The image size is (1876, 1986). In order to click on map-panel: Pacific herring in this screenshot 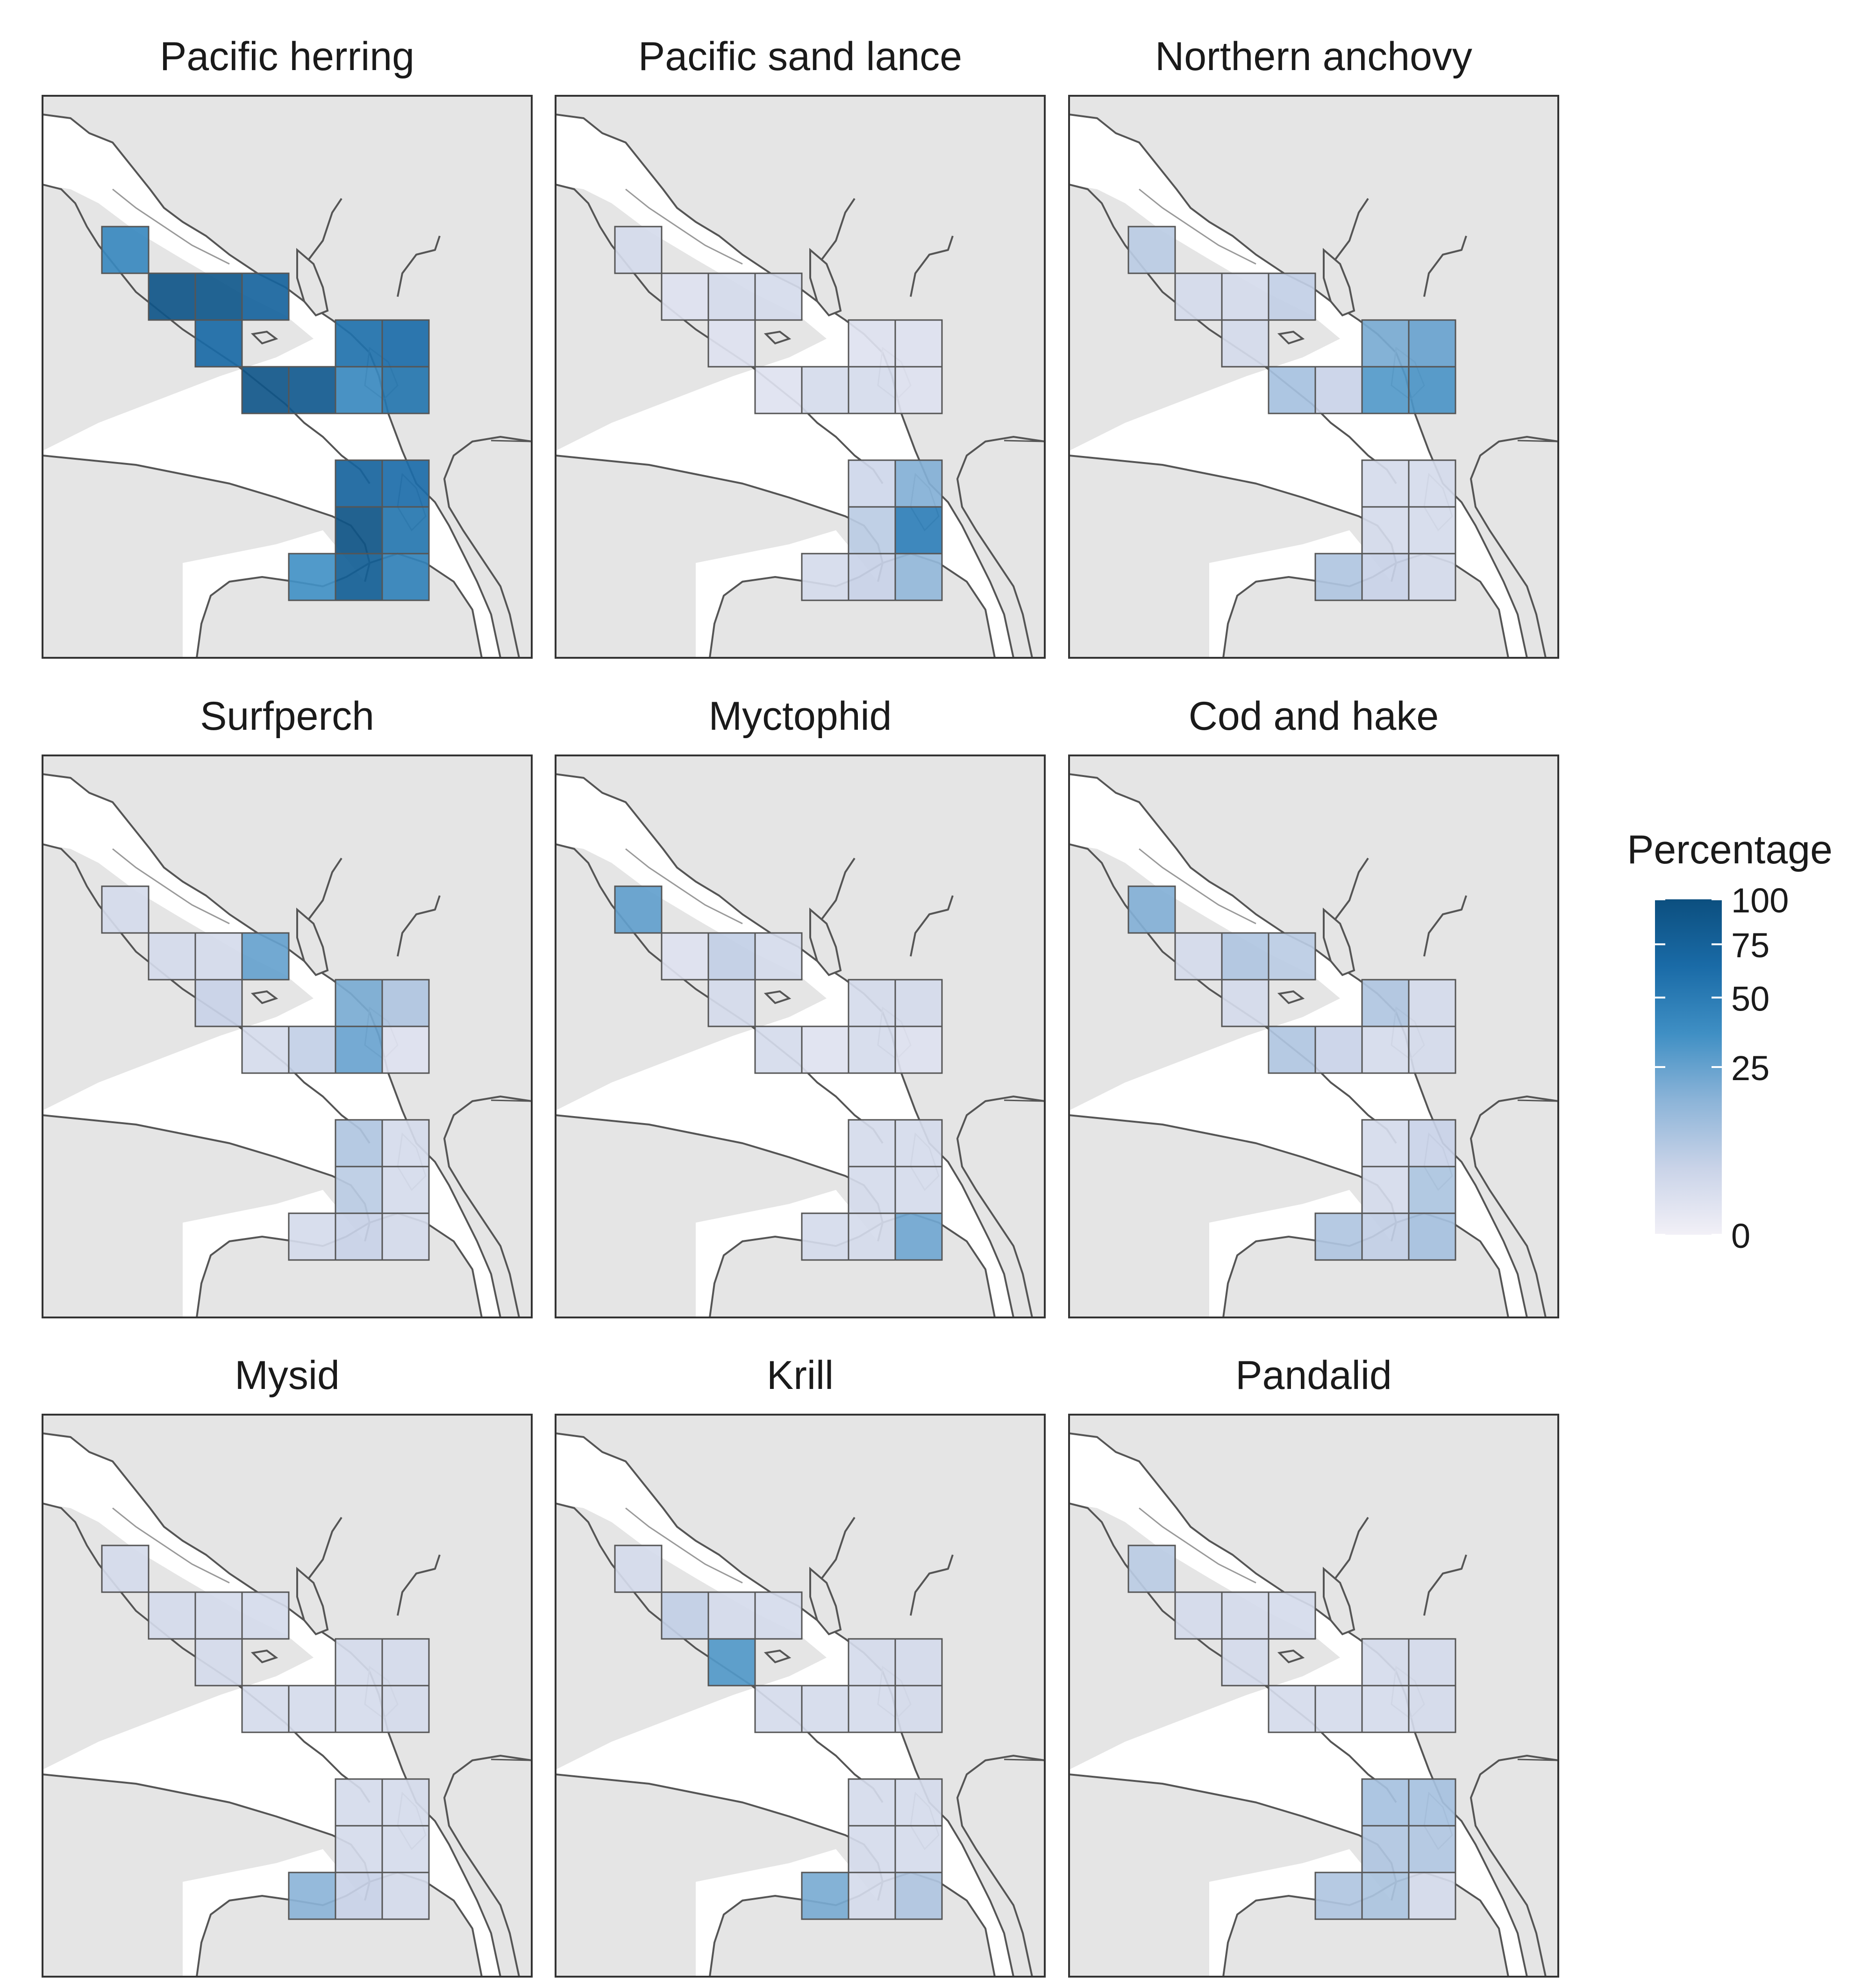, I will do `click(287, 346)`.